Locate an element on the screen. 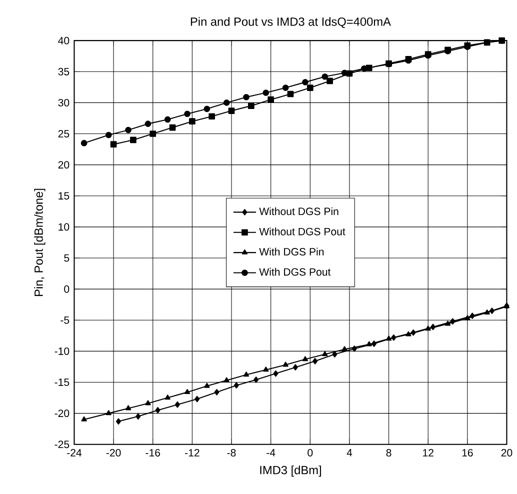 Image resolution: width=517 pixels, height=494 pixels. y-tick-label: -20 is located at coordinates (62, 414).